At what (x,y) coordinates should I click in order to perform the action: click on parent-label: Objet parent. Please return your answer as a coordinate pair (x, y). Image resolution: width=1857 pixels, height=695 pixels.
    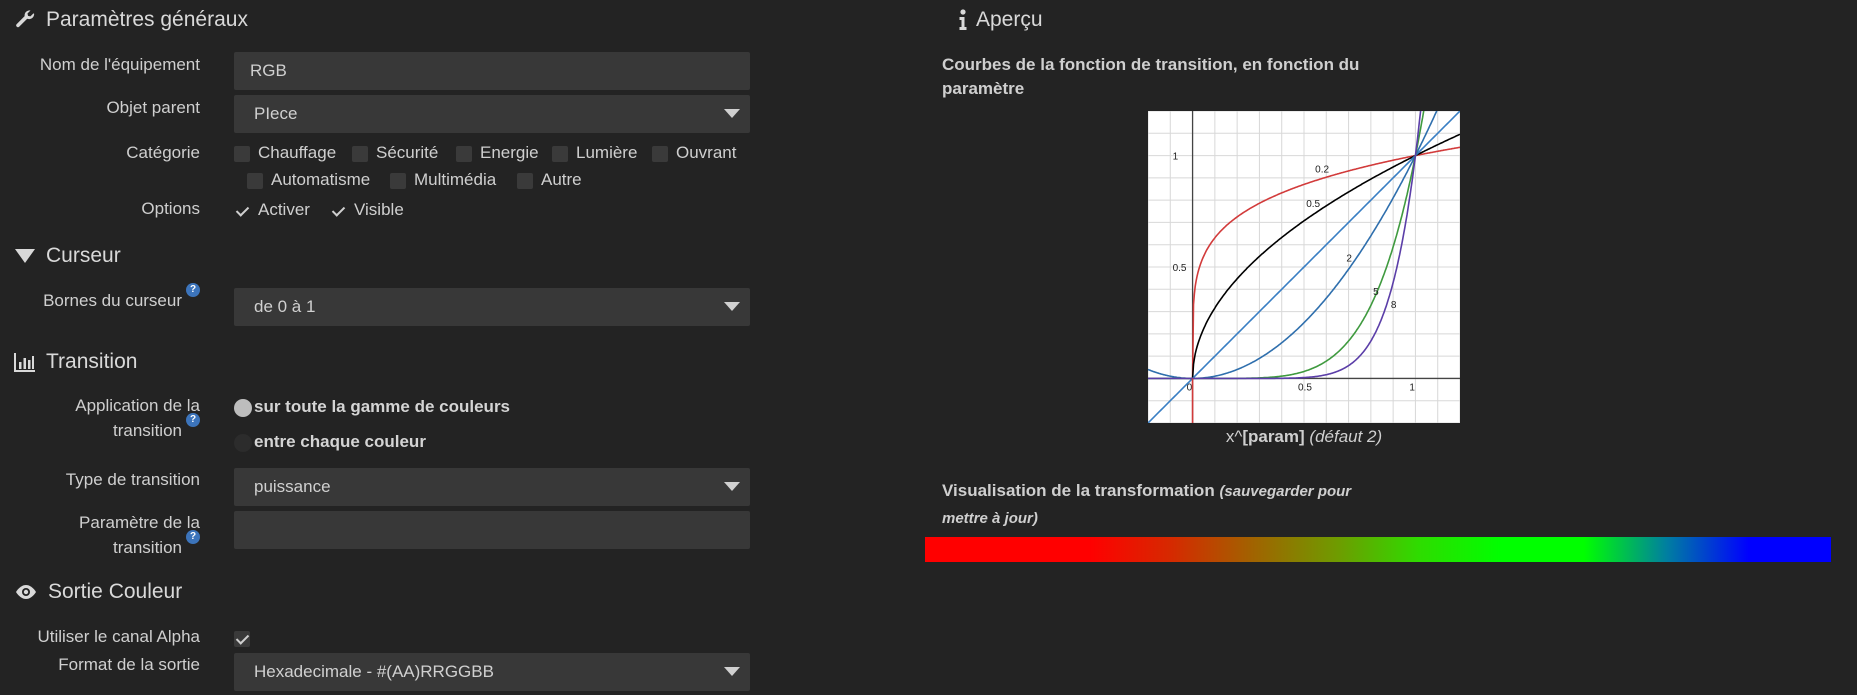
    Looking at the image, I should click on (153, 107).